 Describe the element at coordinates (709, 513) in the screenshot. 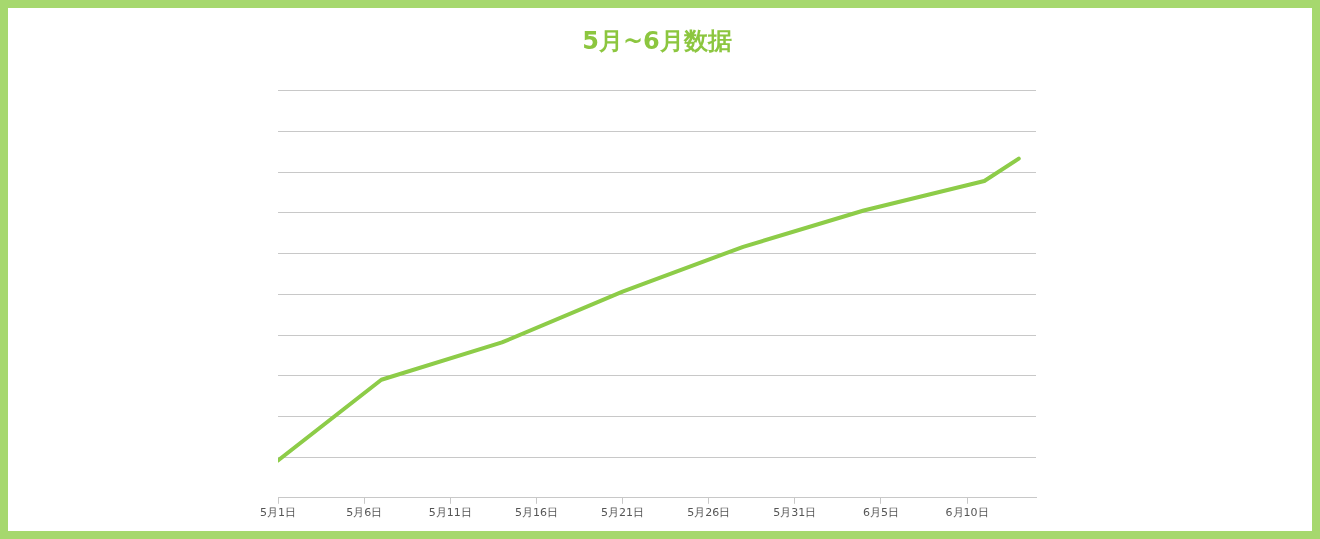

I see `x-tick-label: 5月26日` at that location.